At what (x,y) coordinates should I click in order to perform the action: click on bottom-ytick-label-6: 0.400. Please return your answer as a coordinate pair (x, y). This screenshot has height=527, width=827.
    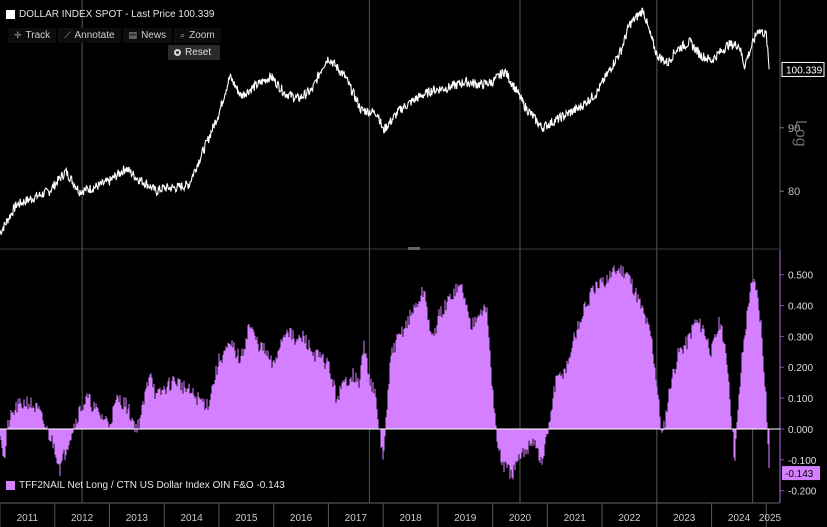
    Looking at the image, I should click on (800, 307).